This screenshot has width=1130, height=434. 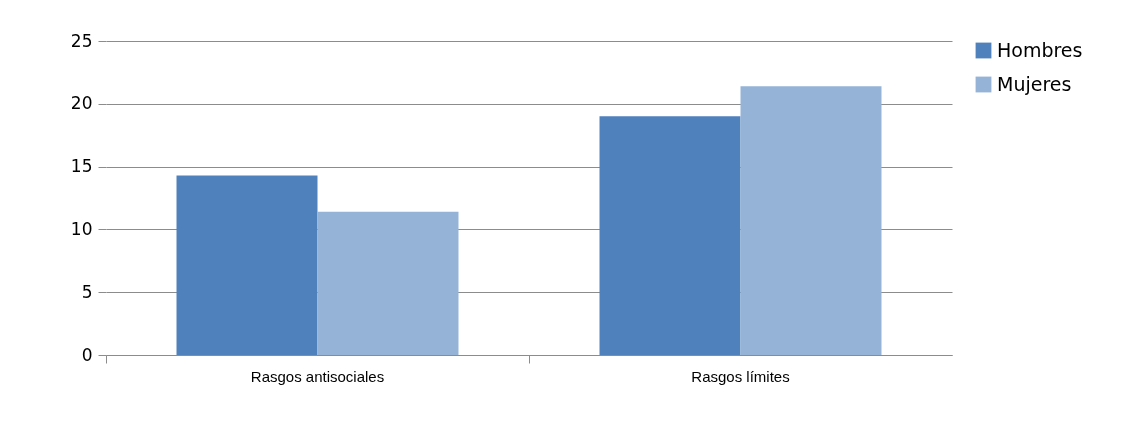 What do you see at coordinates (81, 166) in the screenshot?
I see `y-tick-label: 15` at bounding box center [81, 166].